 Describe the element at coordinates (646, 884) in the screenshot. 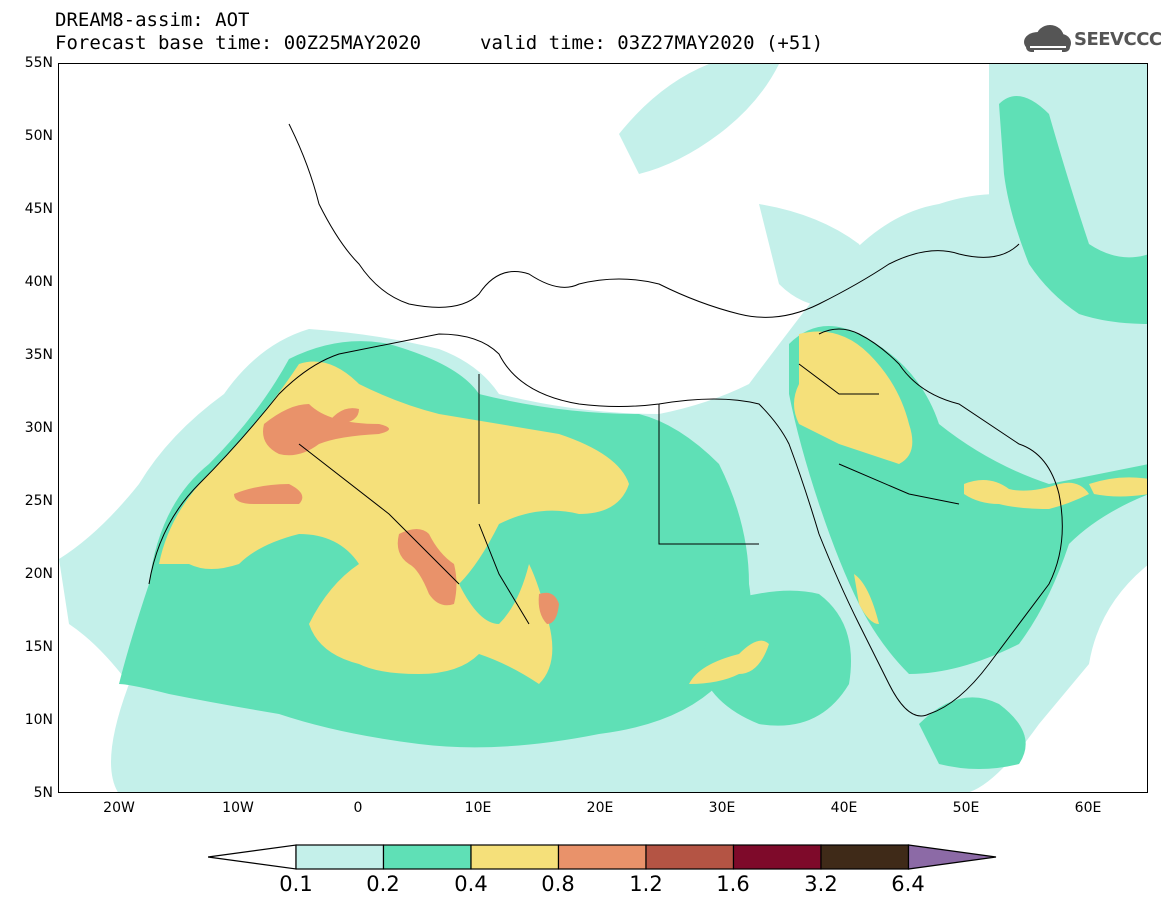

I see `colorbar-label: 1.2` at that location.